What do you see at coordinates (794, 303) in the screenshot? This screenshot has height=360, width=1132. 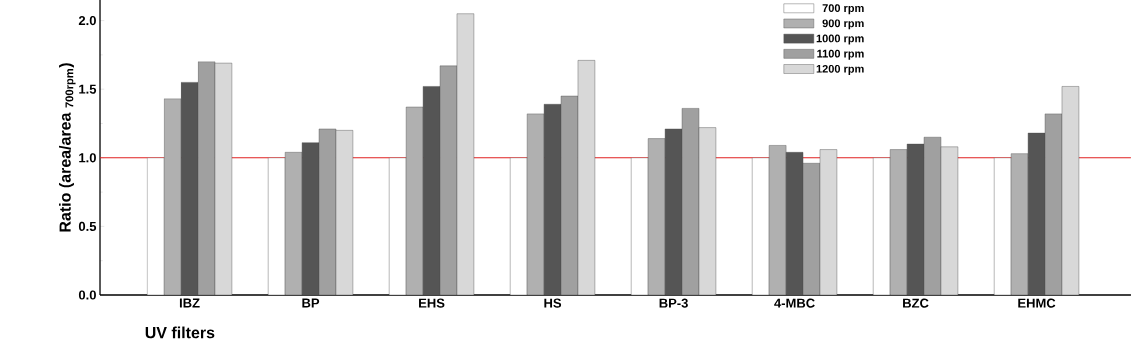 I see `x-tick-label: 4-MBC` at bounding box center [794, 303].